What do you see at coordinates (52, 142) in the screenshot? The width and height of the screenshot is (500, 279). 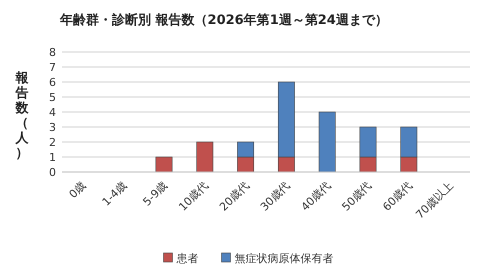 I see `y-tick-label: 2` at bounding box center [52, 142].